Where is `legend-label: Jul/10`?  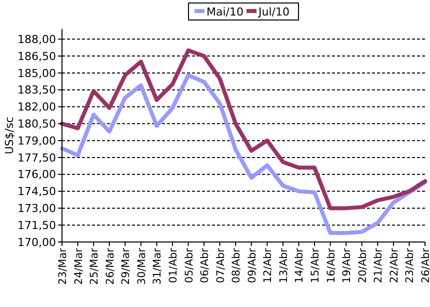
legend-label: Jul/10 is located at coordinates (274, 12).